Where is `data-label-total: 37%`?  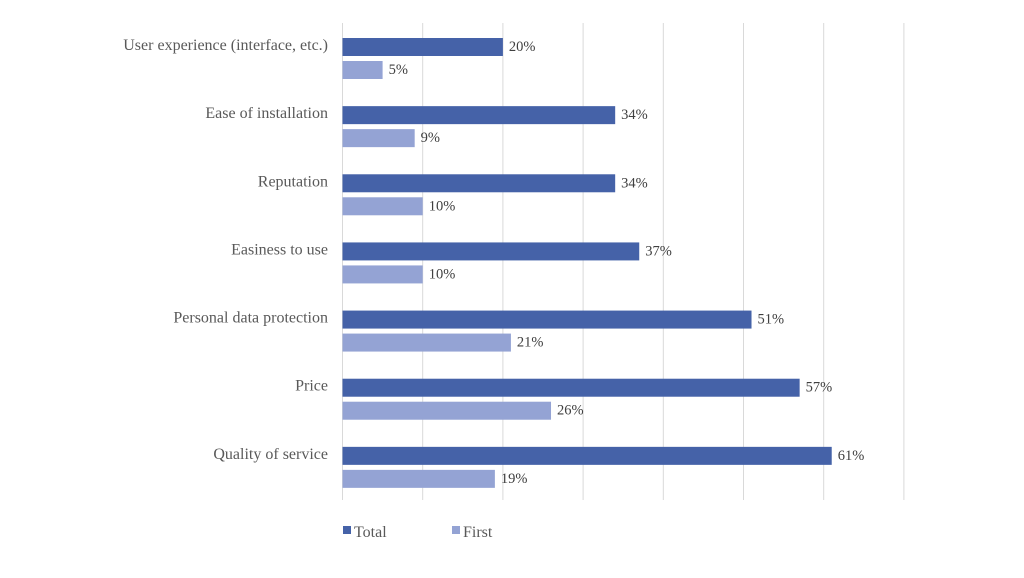 data-label-total: 37% is located at coordinates (658, 251).